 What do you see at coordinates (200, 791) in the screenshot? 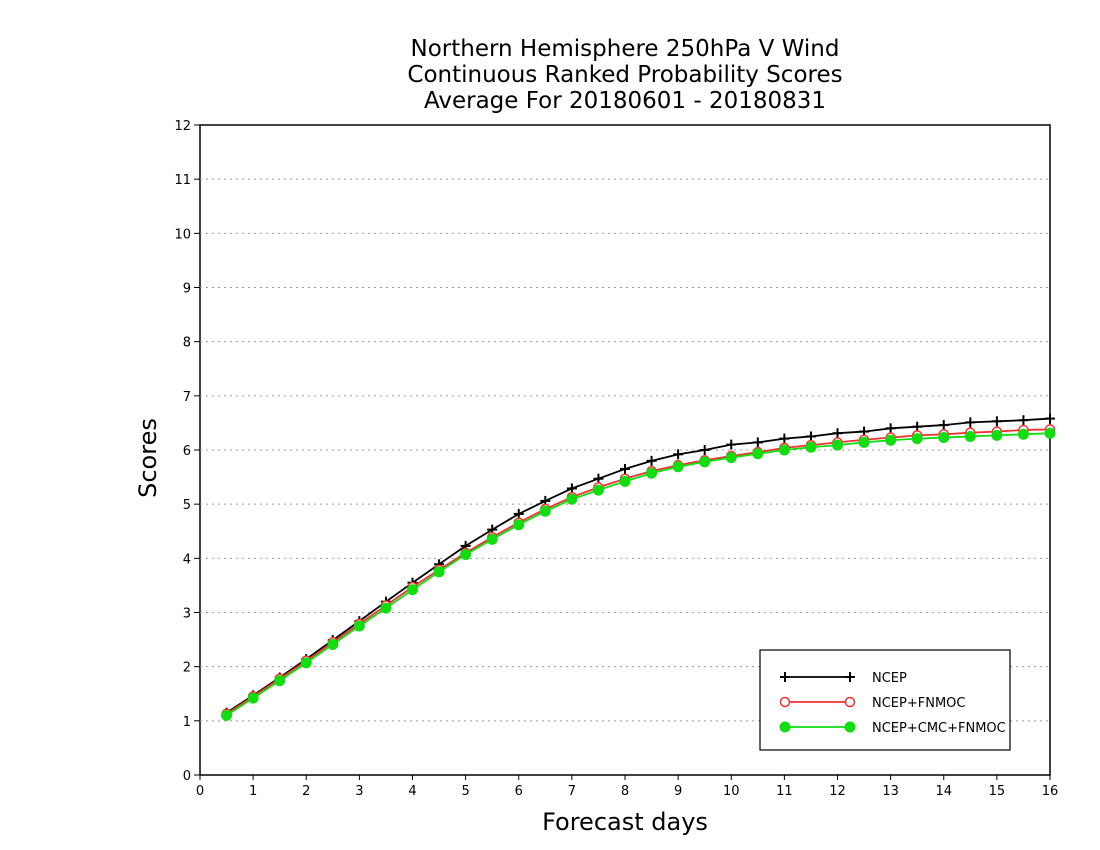
I see `x-tick-label: 0` at bounding box center [200, 791].